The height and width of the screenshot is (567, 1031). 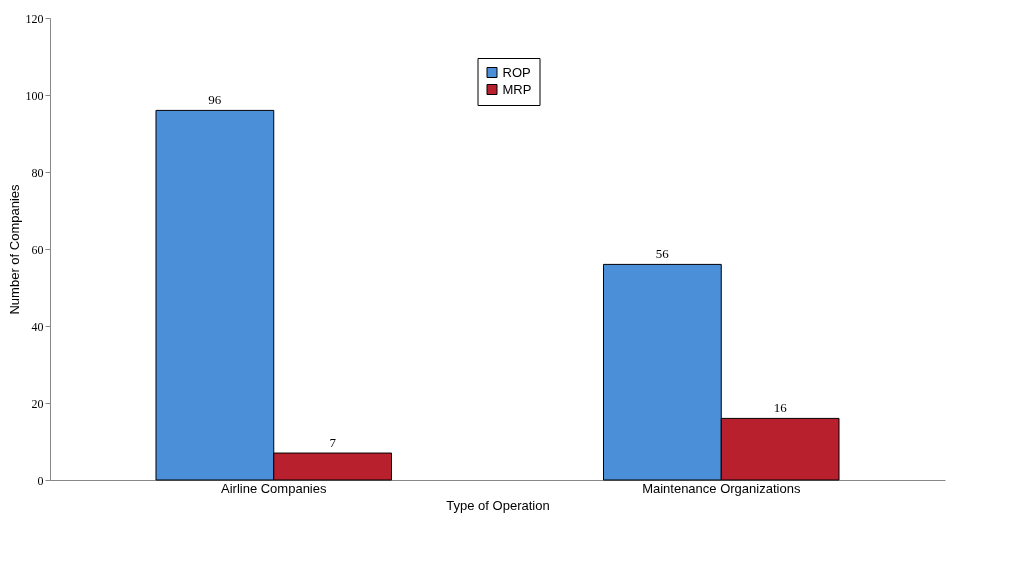 What do you see at coordinates (34, 95) in the screenshot?
I see `y-tick-label: 100` at bounding box center [34, 95].